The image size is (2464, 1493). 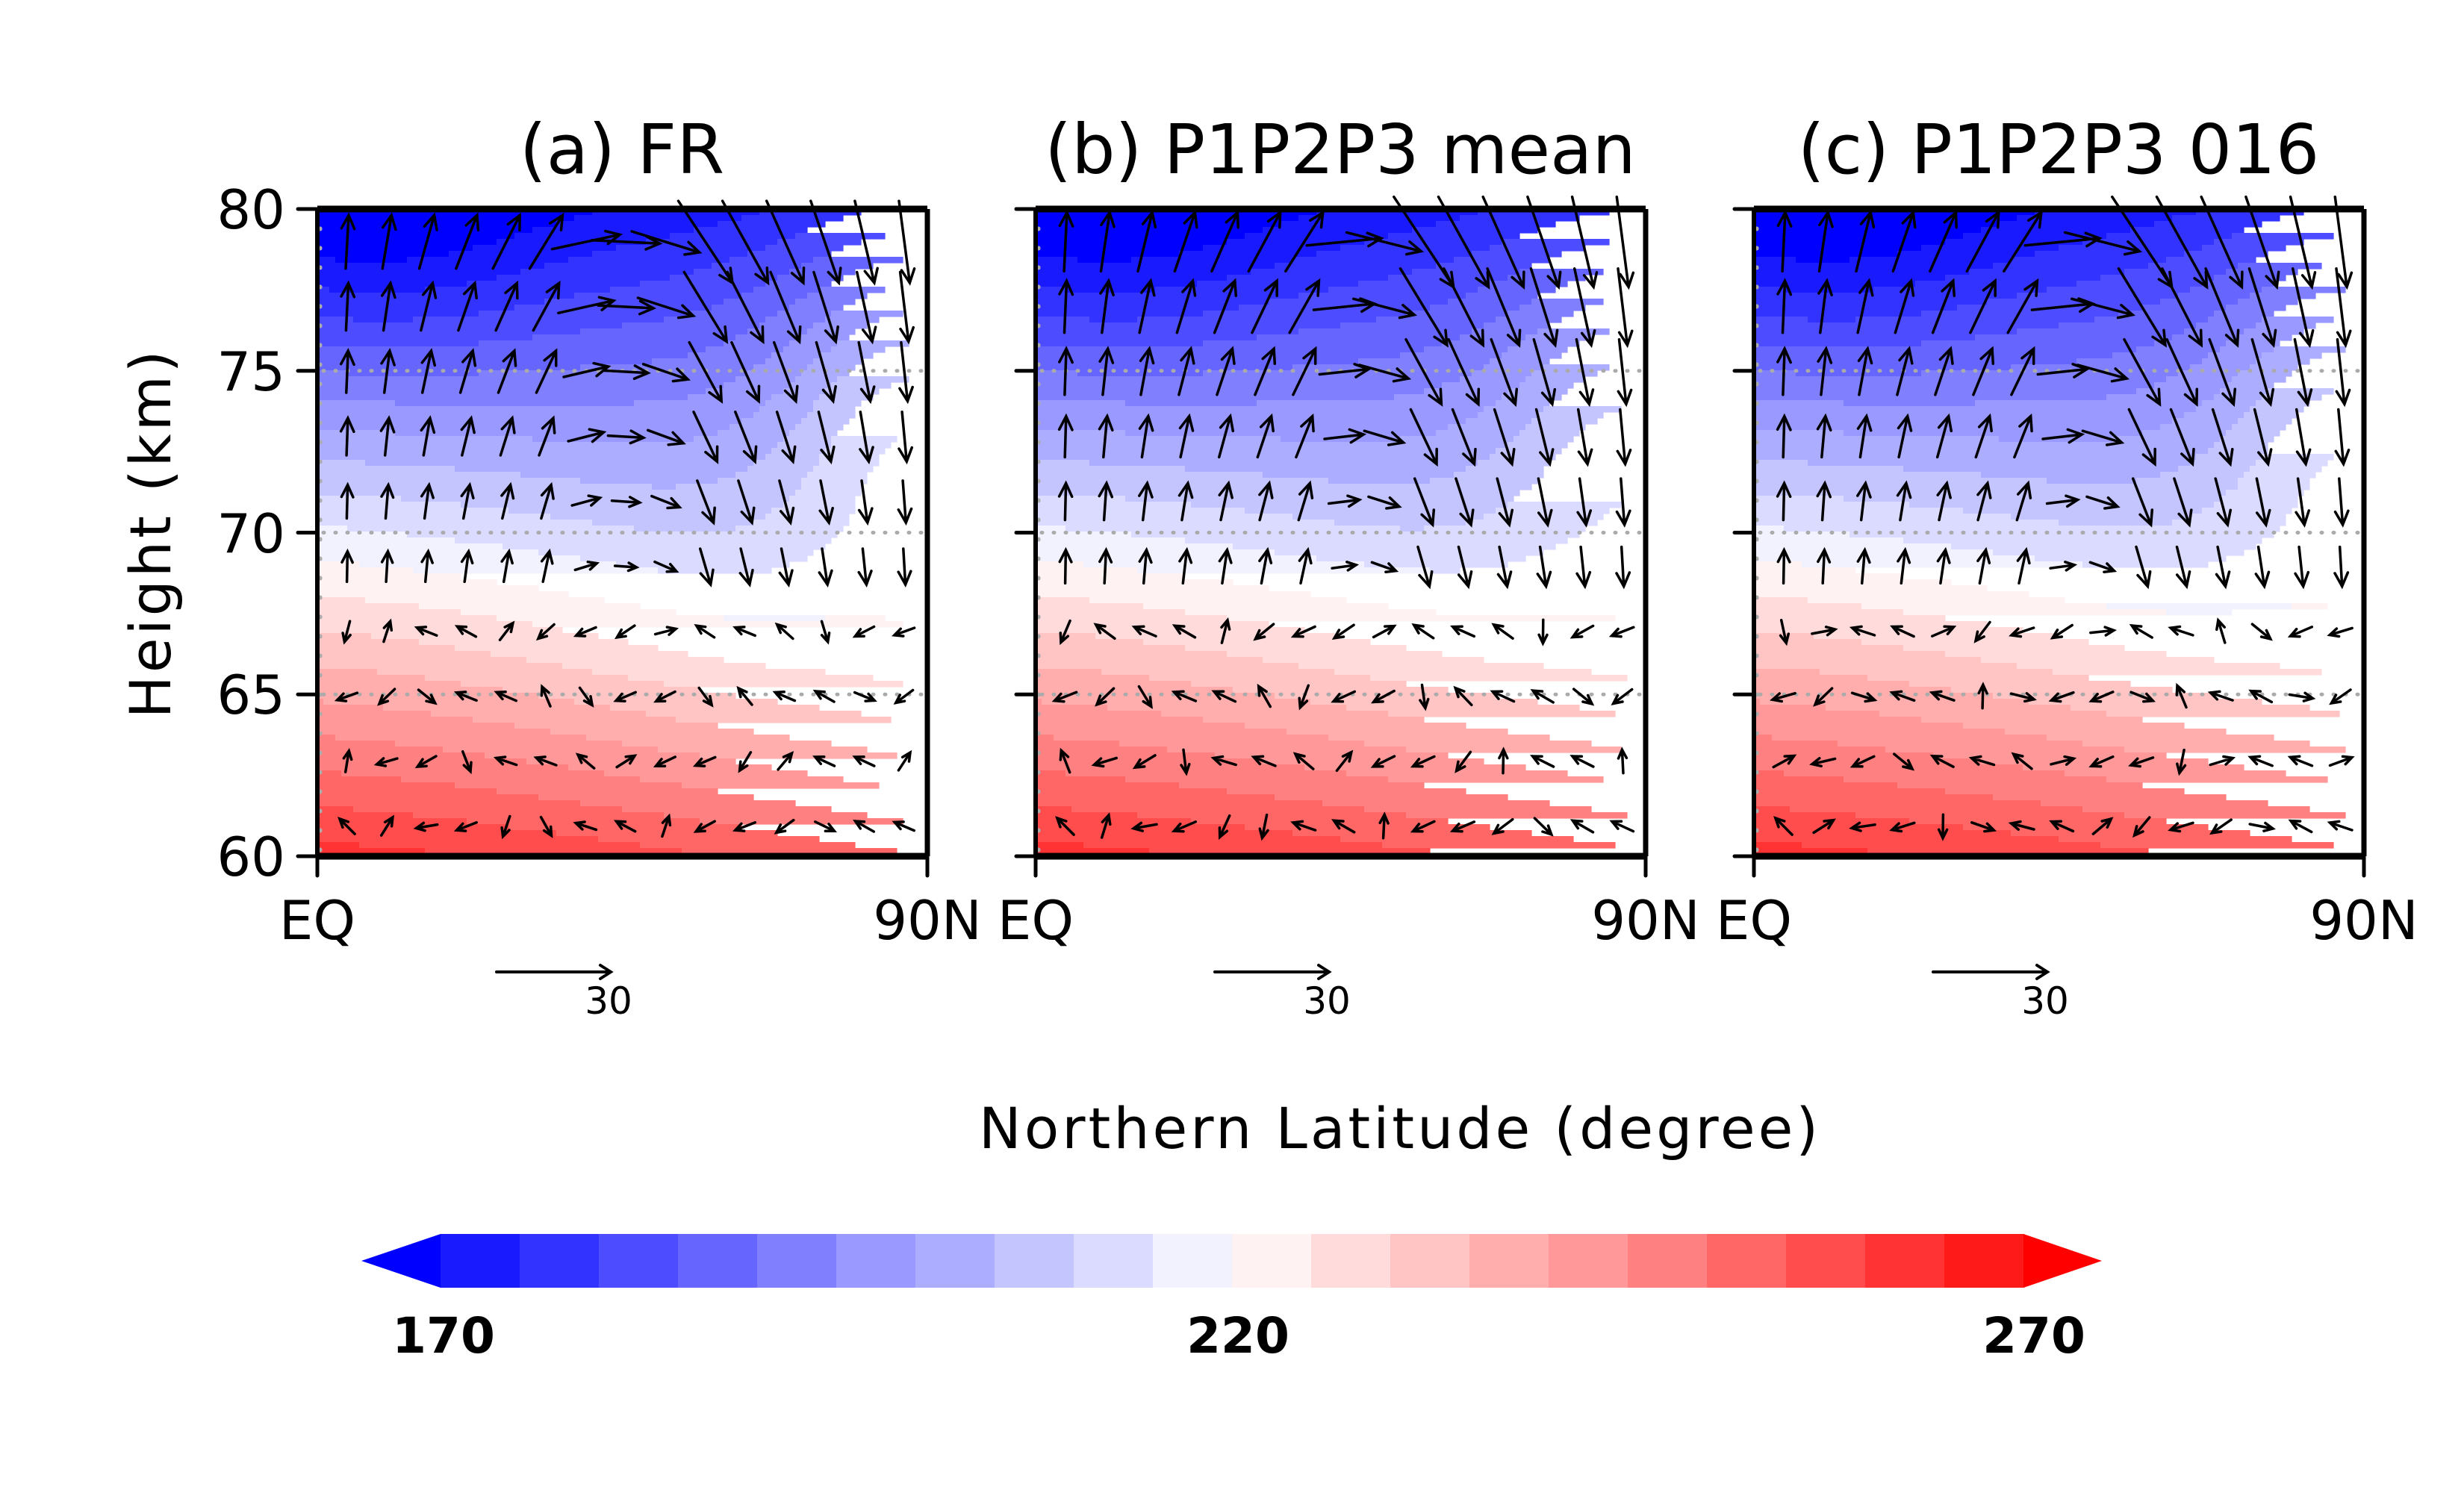 What do you see at coordinates (1231, 1261) in the screenshot?
I see `colorbar` at bounding box center [1231, 1261].